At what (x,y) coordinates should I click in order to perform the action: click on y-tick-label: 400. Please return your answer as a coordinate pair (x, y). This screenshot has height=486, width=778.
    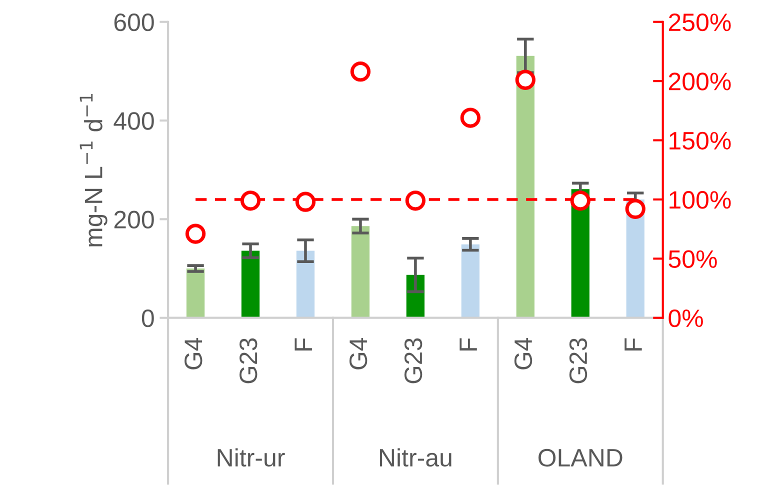
    Looking at the image, I should click on (134, 121).